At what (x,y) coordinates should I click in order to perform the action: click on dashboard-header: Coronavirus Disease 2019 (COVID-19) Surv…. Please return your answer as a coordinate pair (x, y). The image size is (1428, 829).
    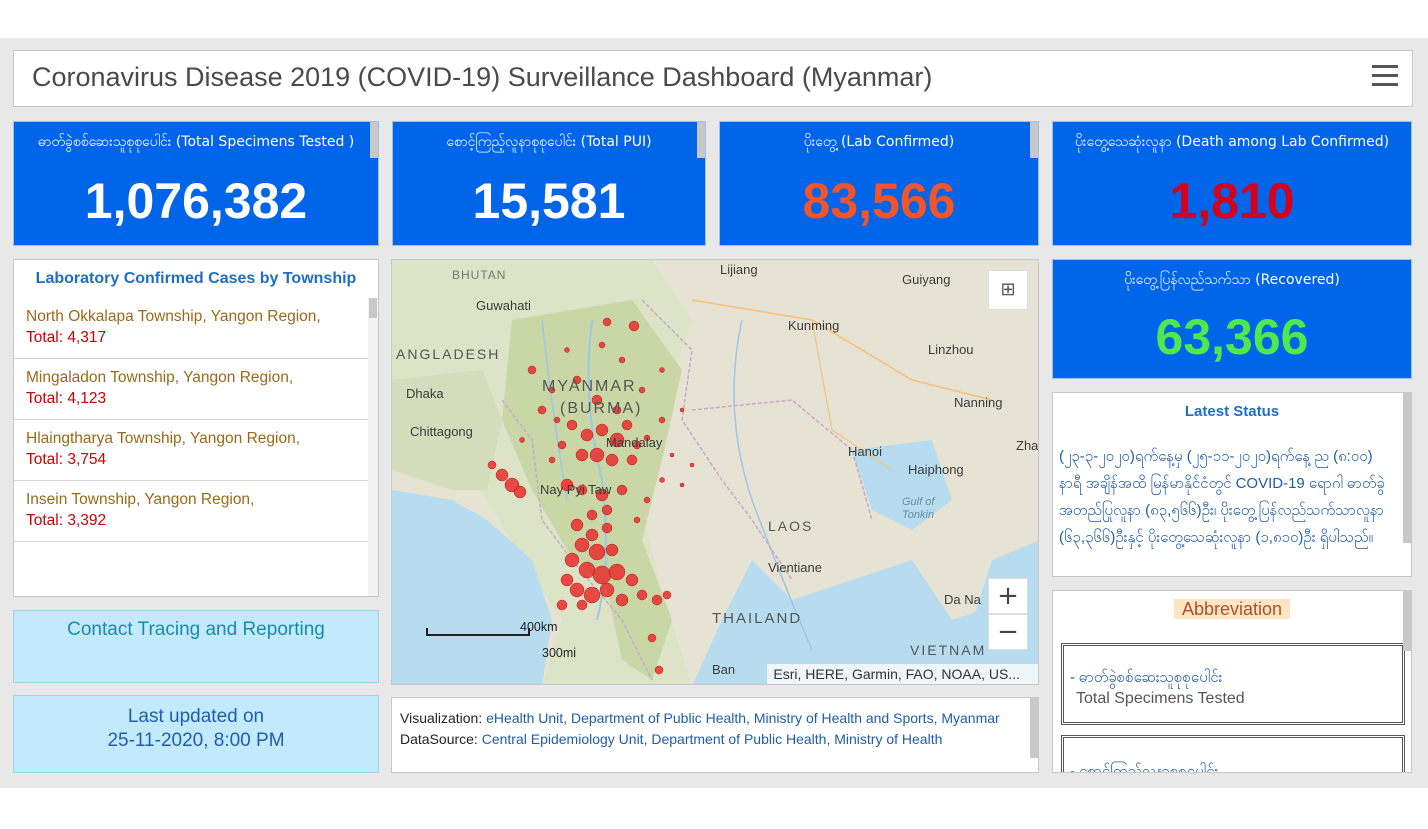
    Looking at the image, I should click on (713, 78).